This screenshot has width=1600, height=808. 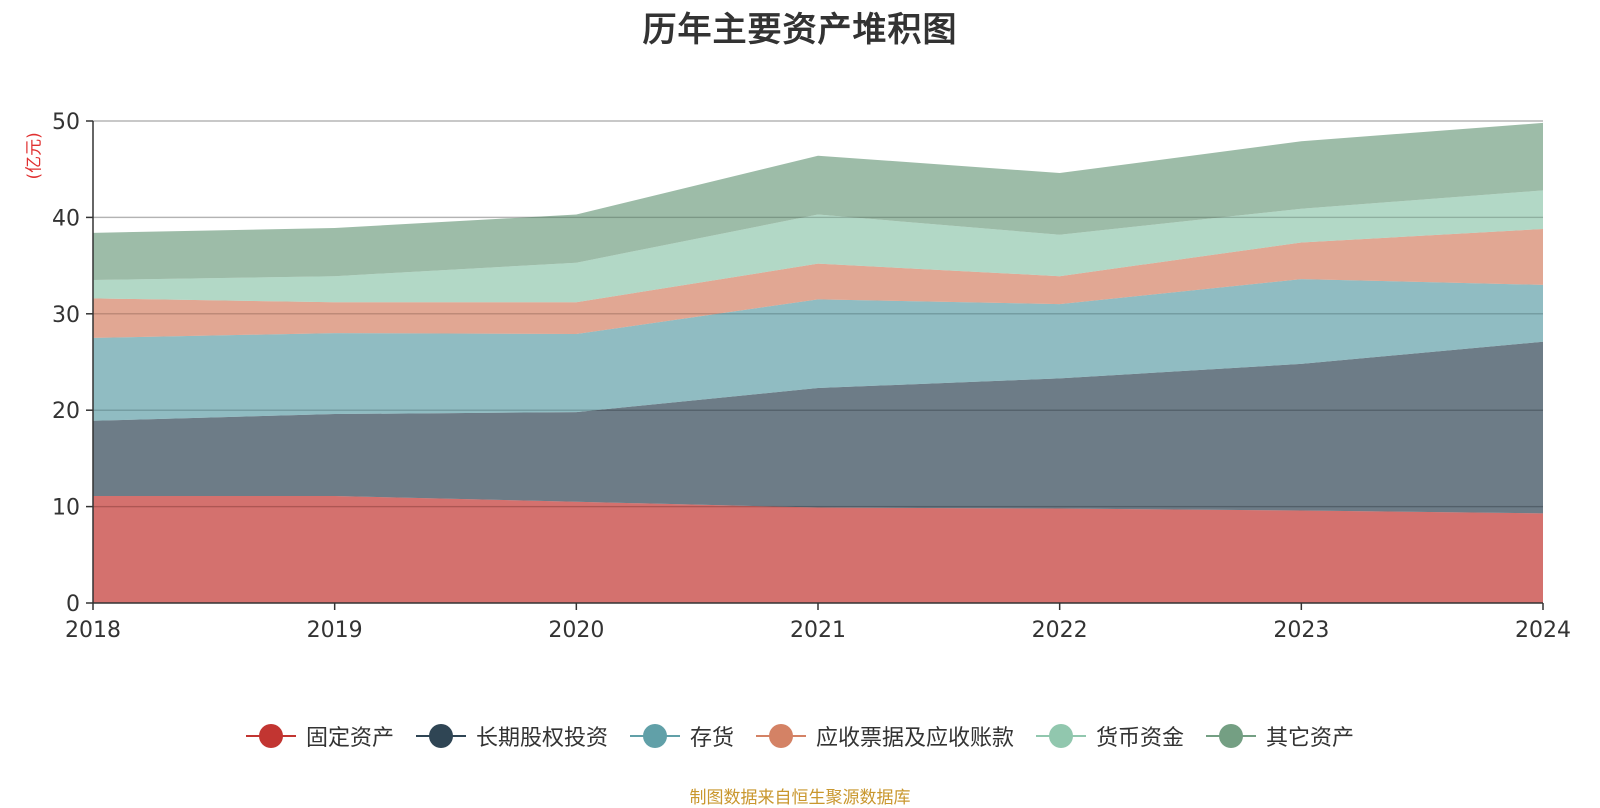 I want to click on source-note: 制图数据来自恒生聚源数据库, so click(x=800, y=798).